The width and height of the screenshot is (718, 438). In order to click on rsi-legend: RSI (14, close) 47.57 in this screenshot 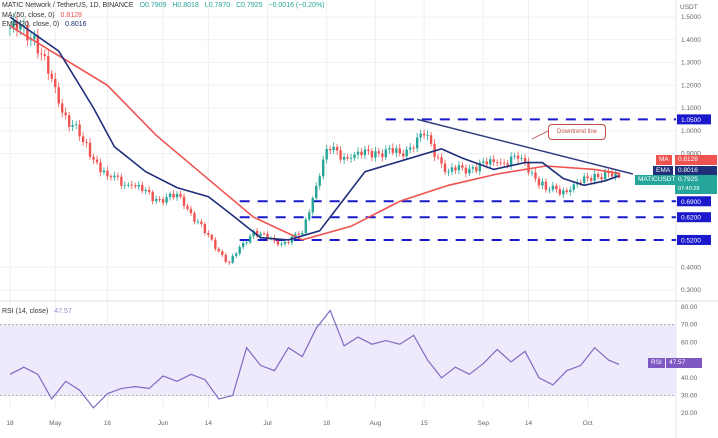, I will do `click(39, 311)`.